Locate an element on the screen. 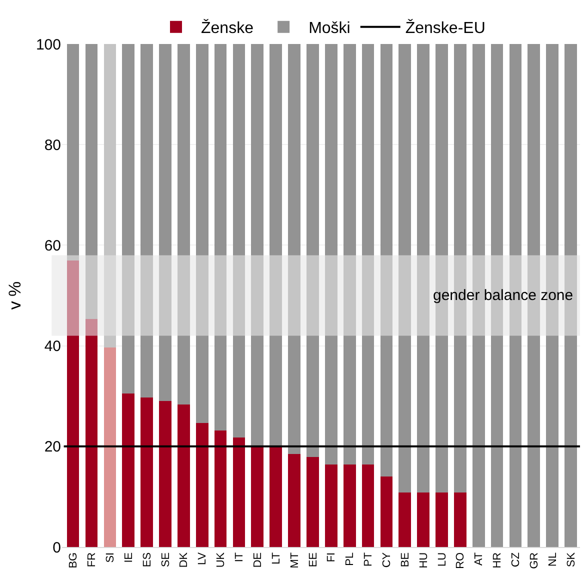 Image resolution: width=584 pixels, height=577 pixels. x-tick-label: SI is located at coordinates (110, 557).